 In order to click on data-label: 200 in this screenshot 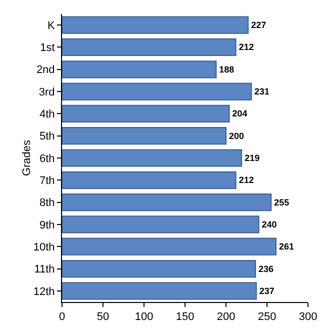, I will do `click(236, 135)`.